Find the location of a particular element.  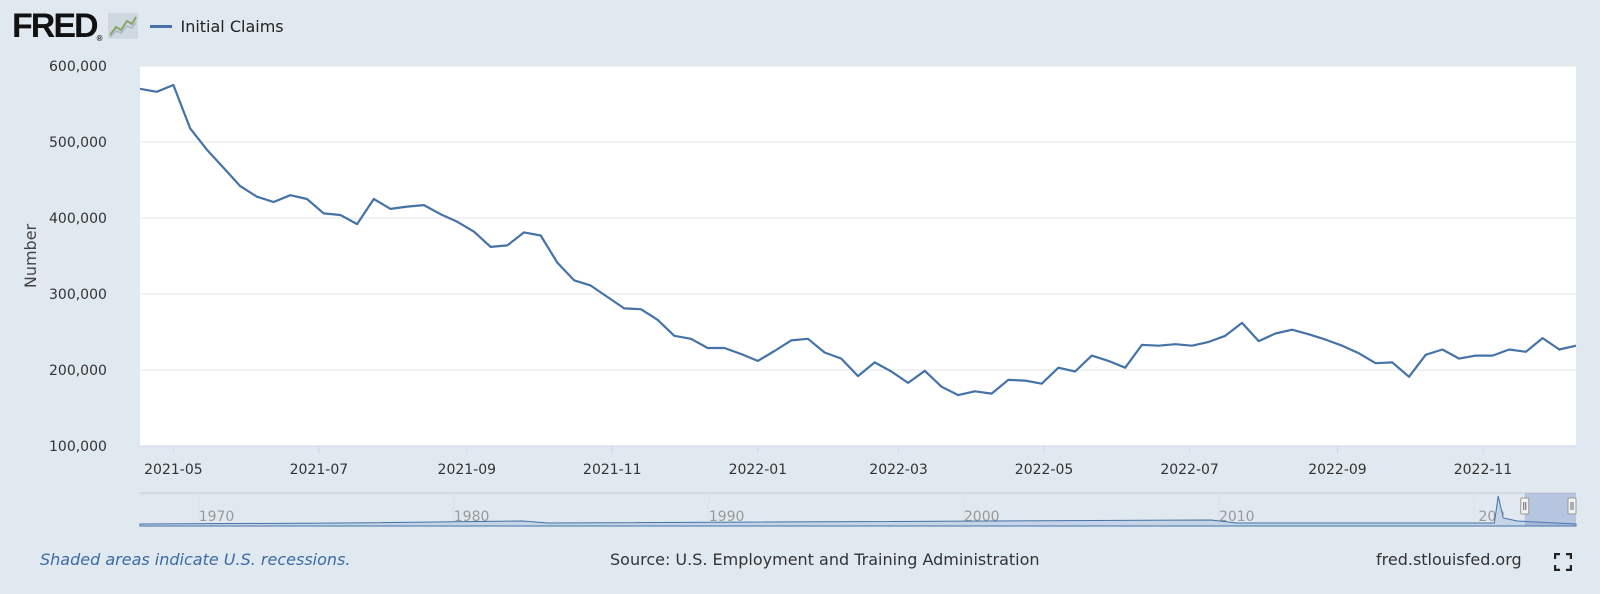

x-tick-label: 2022-01 is located at coordinates (758, 470).